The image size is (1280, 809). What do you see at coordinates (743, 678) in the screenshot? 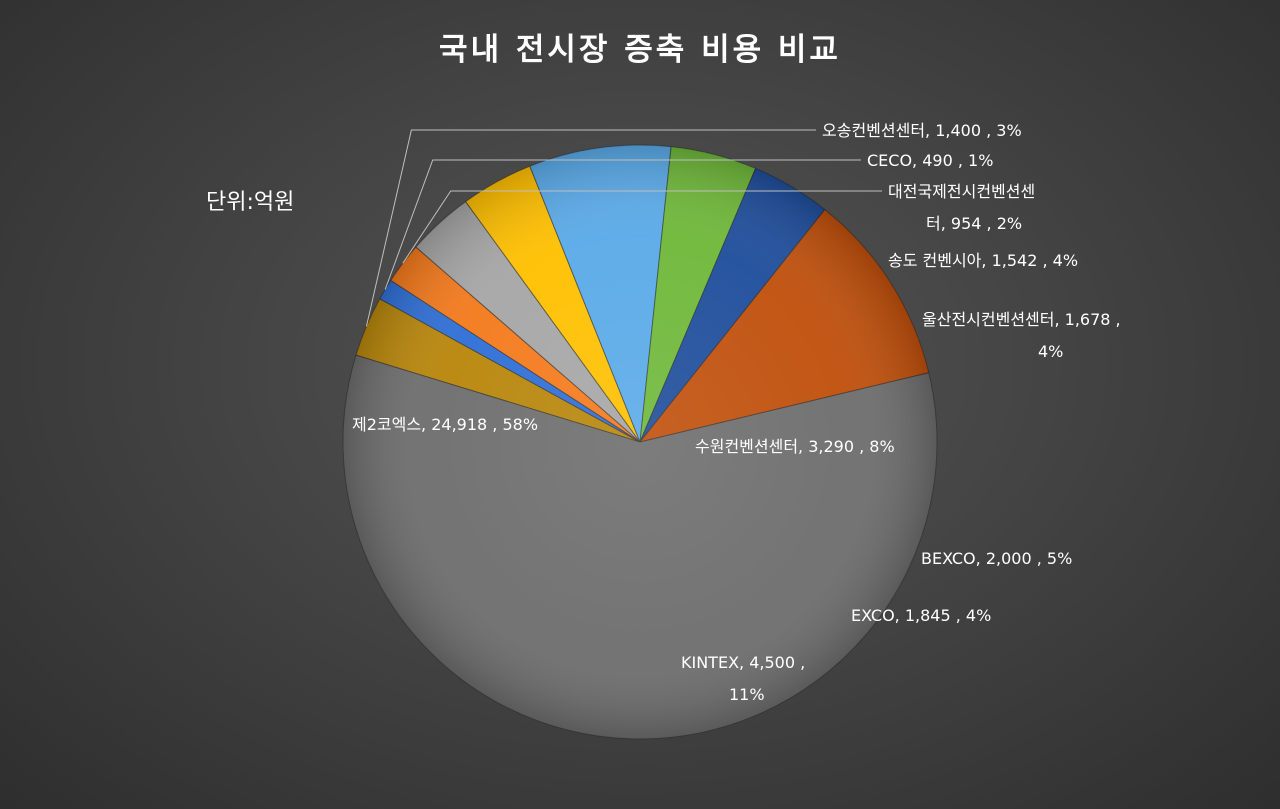
I see `data-label-KINTEX: KINTEX, 4,500 , 11%` at bounding box center [743, 678].